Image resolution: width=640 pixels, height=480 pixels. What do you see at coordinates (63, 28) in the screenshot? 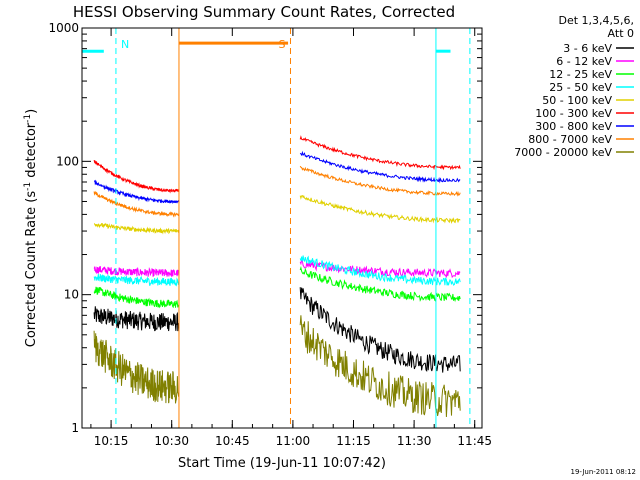
I see `y-tick-label-4: 1000` at bounding box center [63, 28].